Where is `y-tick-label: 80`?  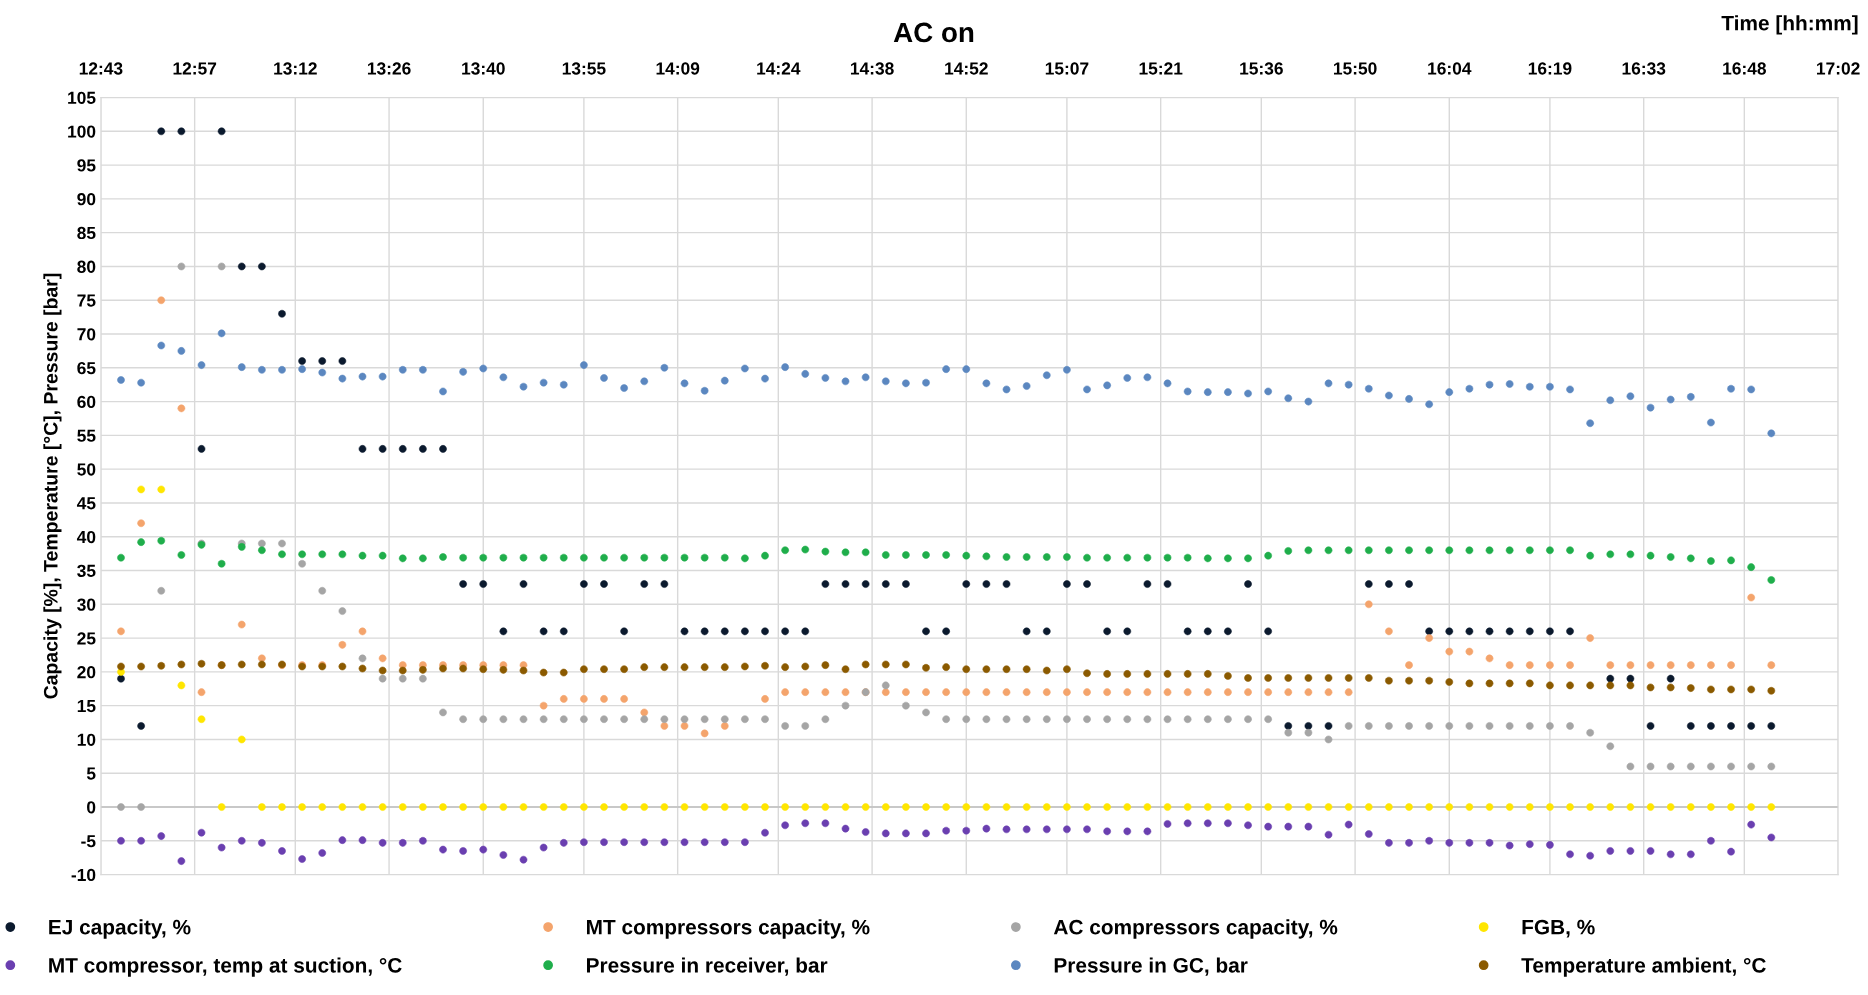 y-tick-label: 80 is located at coordinates (86, 266).